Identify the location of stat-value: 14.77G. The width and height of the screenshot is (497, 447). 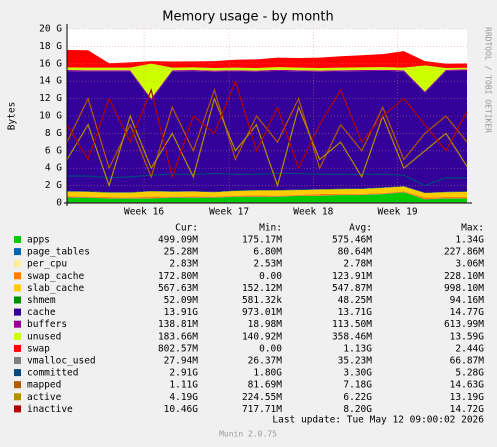
(467, 312).